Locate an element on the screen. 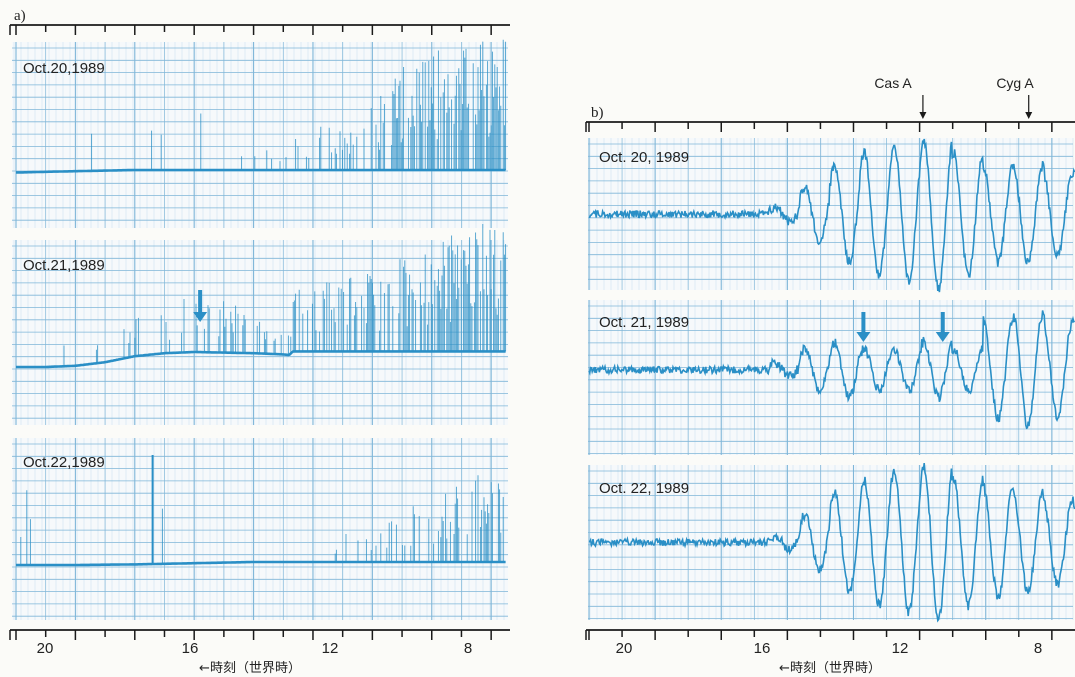 Image resolution: width=1075 pixels, height=677 pixels. panel-a-series-2-line is located at coordinates (261, 359).